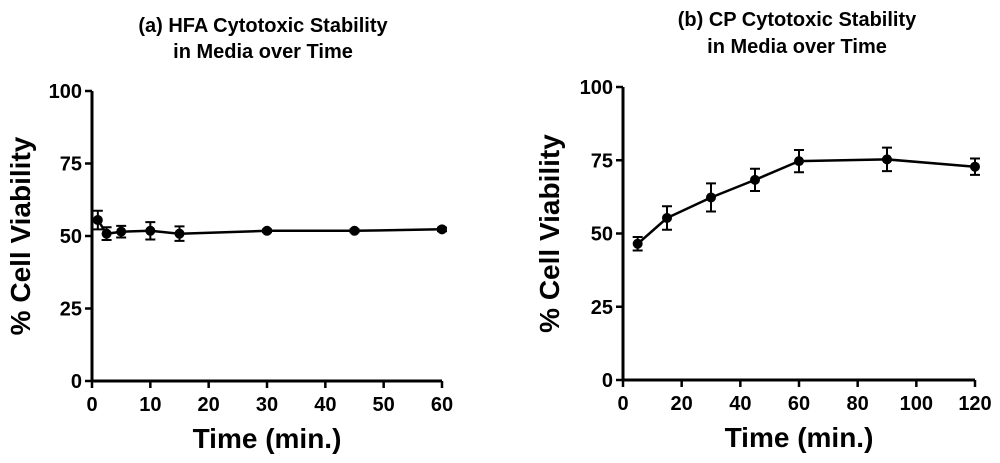 This screenshot has width=1000, height=463. What do you see at coordinates (267, 405) in the screenshot?
I see `x-tick-label: 30` at bounding box center [267, 405].